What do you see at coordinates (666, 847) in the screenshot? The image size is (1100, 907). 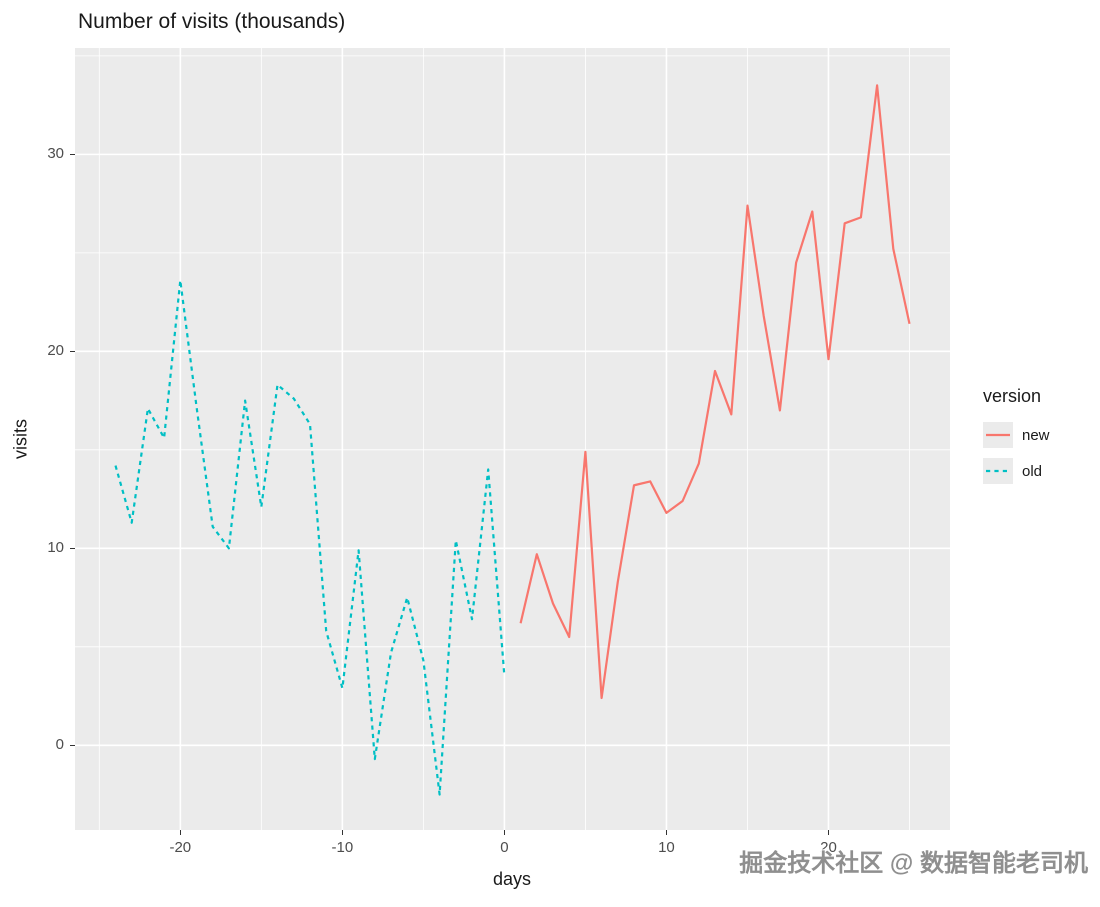 I see `x-tick-label: 10` at bounding box center [666, 847].